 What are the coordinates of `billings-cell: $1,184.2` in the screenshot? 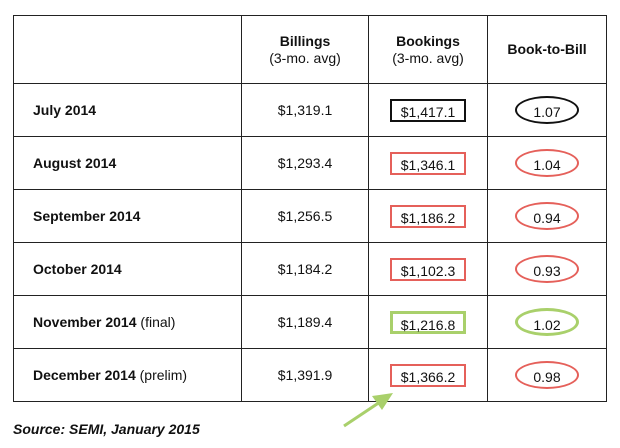 It's located at (305, 269).